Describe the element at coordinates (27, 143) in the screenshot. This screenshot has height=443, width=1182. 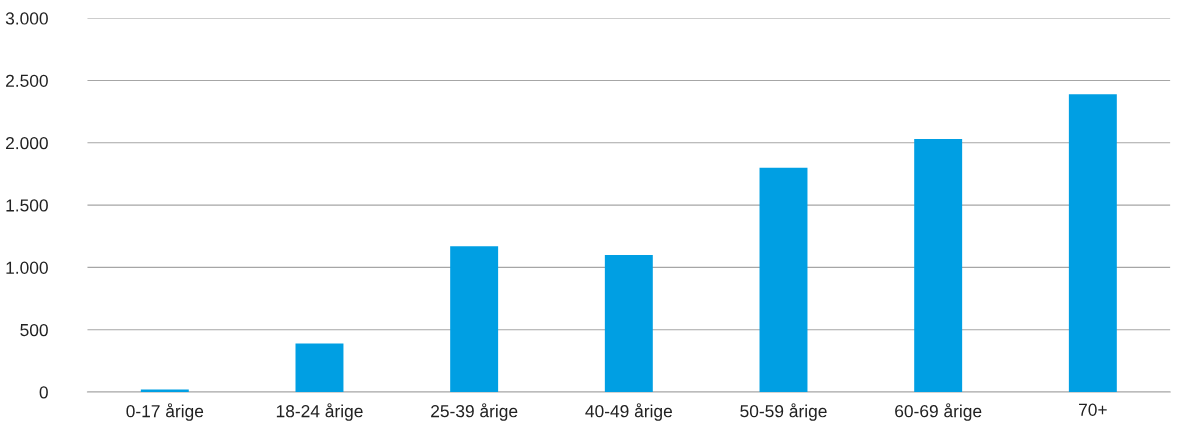
I see `y-tick-label: 2.000` at that location.